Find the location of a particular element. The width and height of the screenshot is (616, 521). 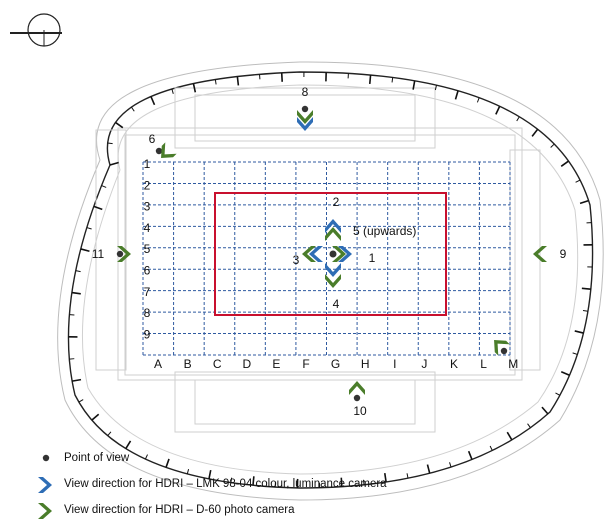

viewpoint-11: 11 is located at coordinates (111, 254).